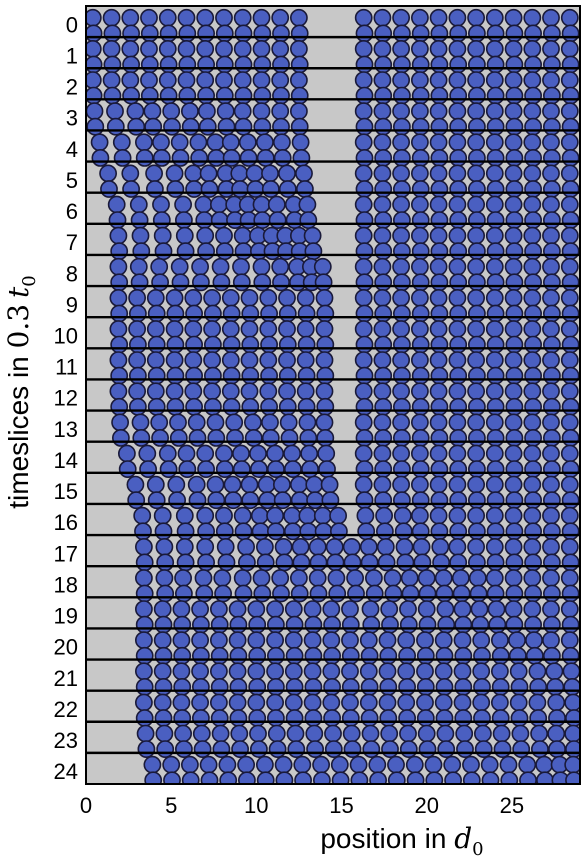  I want to click on timeslice-24-particles, so click(361, 769).